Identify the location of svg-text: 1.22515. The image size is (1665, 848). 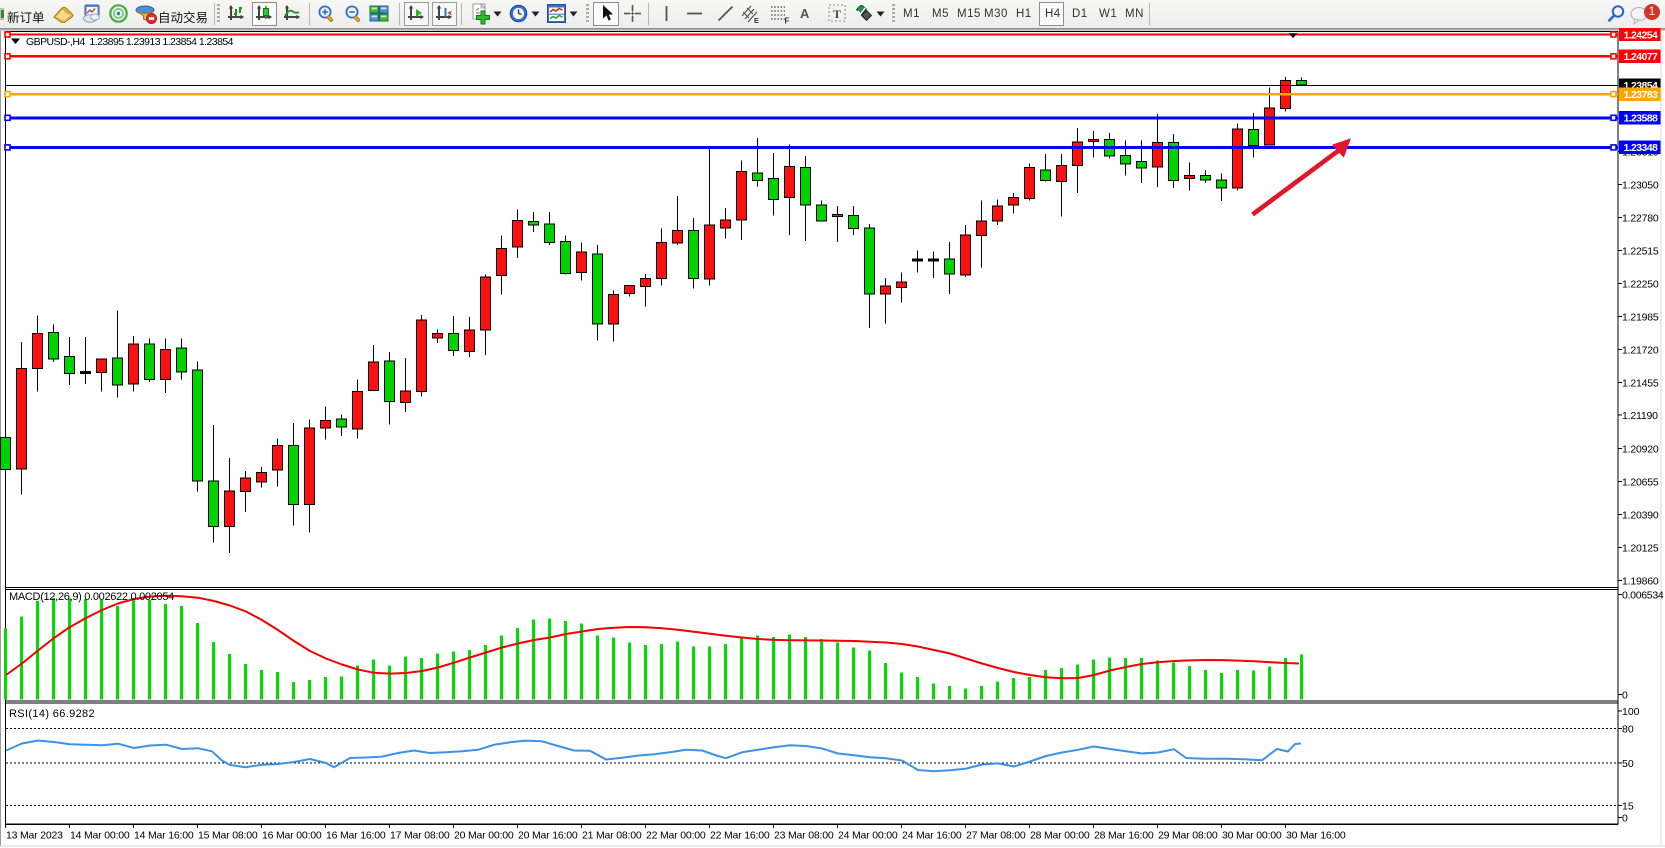
(1640, 252).